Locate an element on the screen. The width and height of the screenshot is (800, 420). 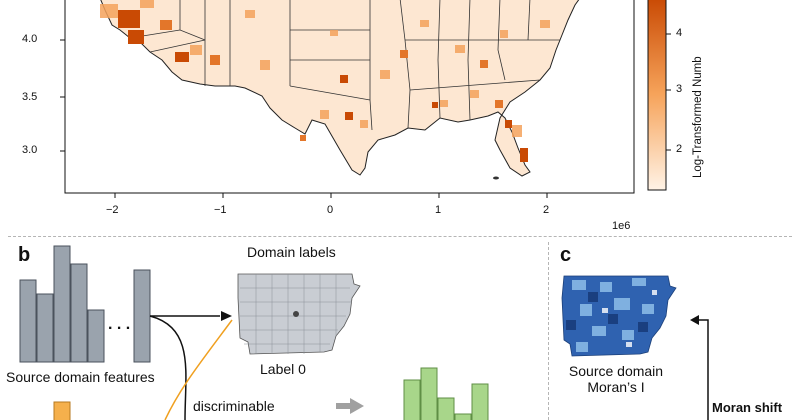
source-features-label: Source domain features is located at coordinates (80, 377).